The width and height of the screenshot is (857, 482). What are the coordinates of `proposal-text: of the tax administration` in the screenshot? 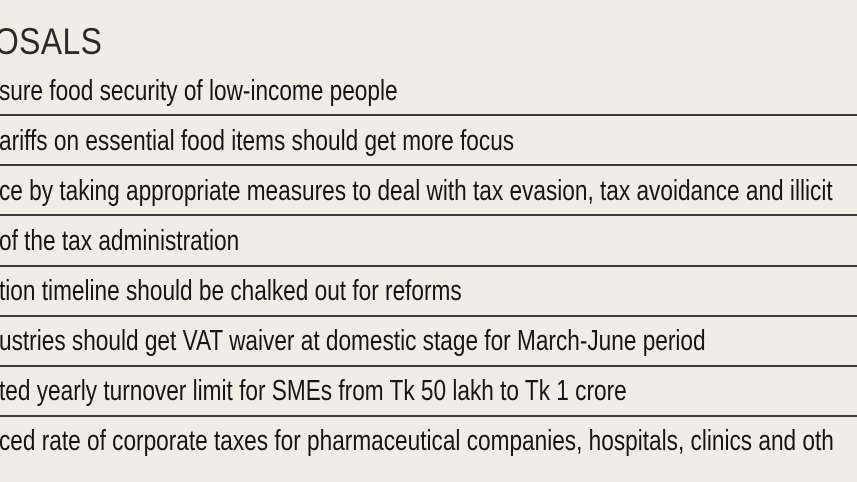 It's located at (120, 241).